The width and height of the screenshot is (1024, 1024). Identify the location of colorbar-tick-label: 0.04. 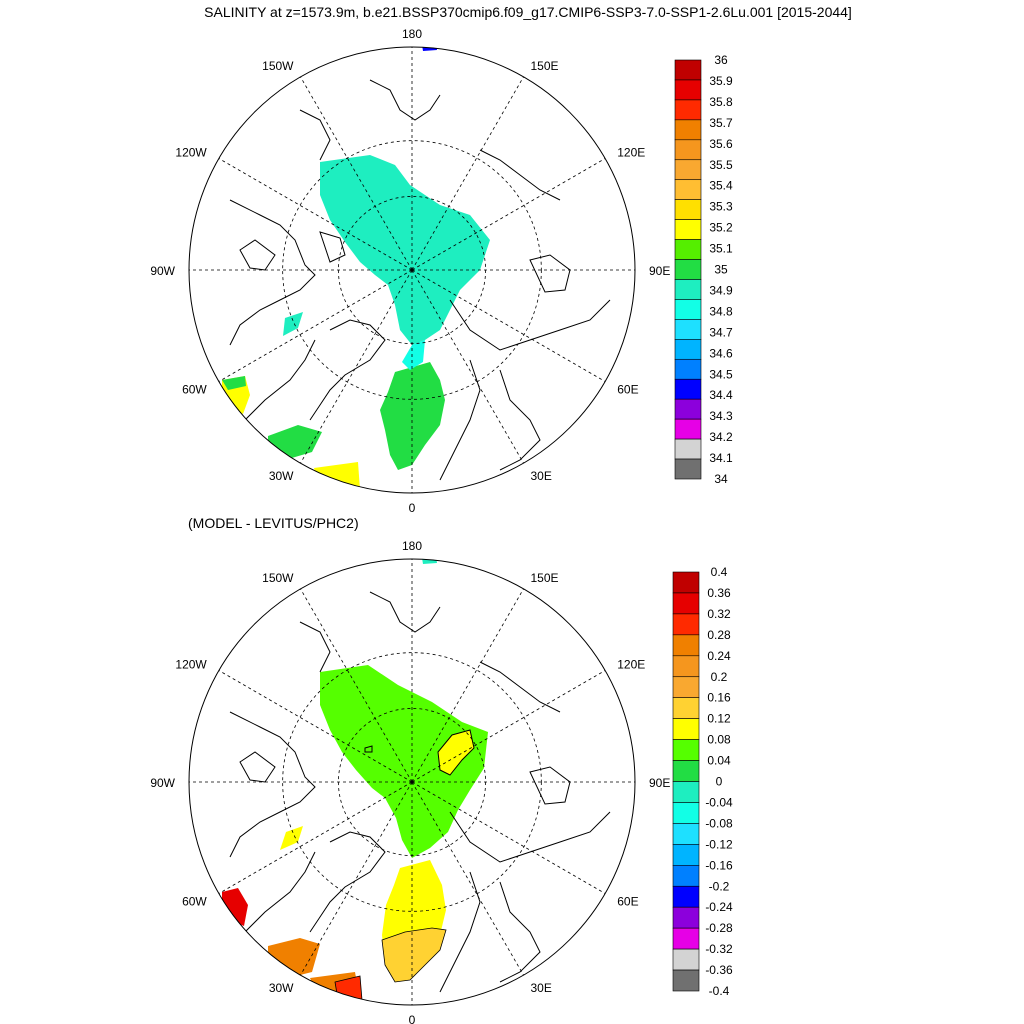
(719, 761).